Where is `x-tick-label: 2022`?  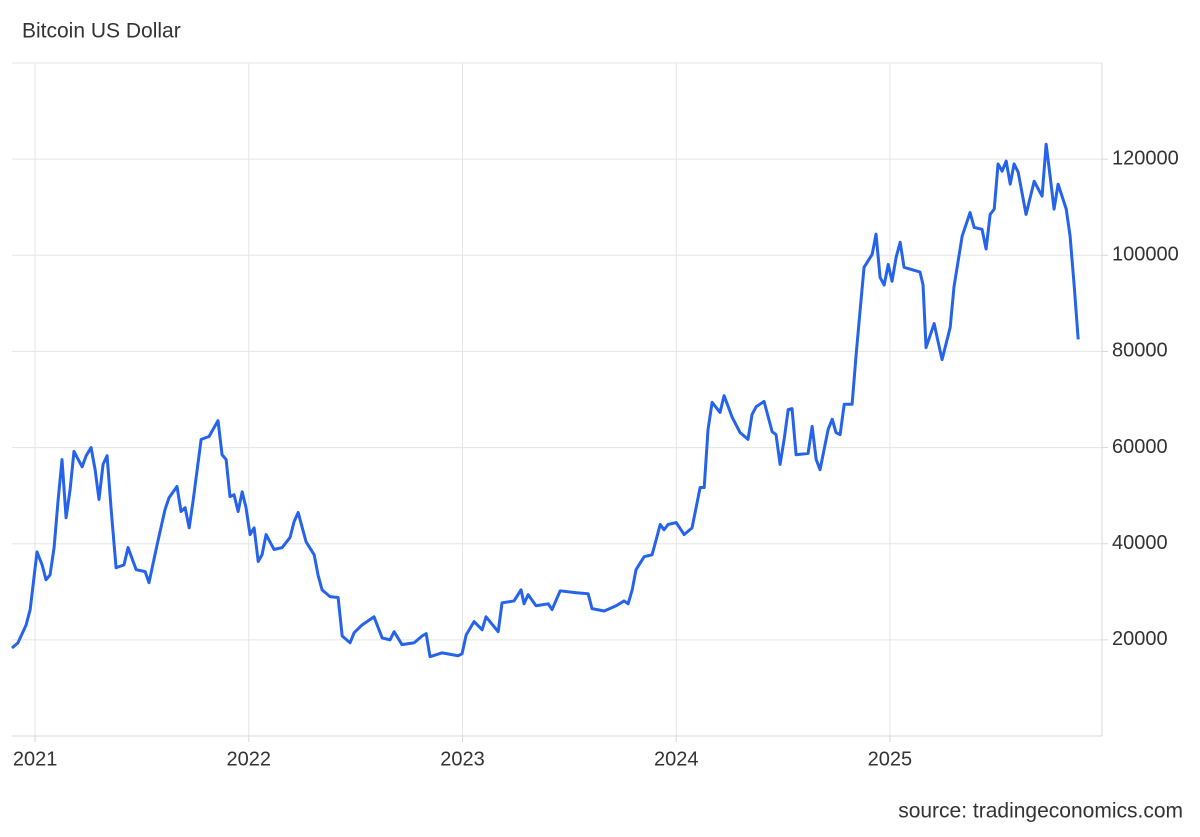
x-tick-label: 2022 is located at coordinates (249, 759).